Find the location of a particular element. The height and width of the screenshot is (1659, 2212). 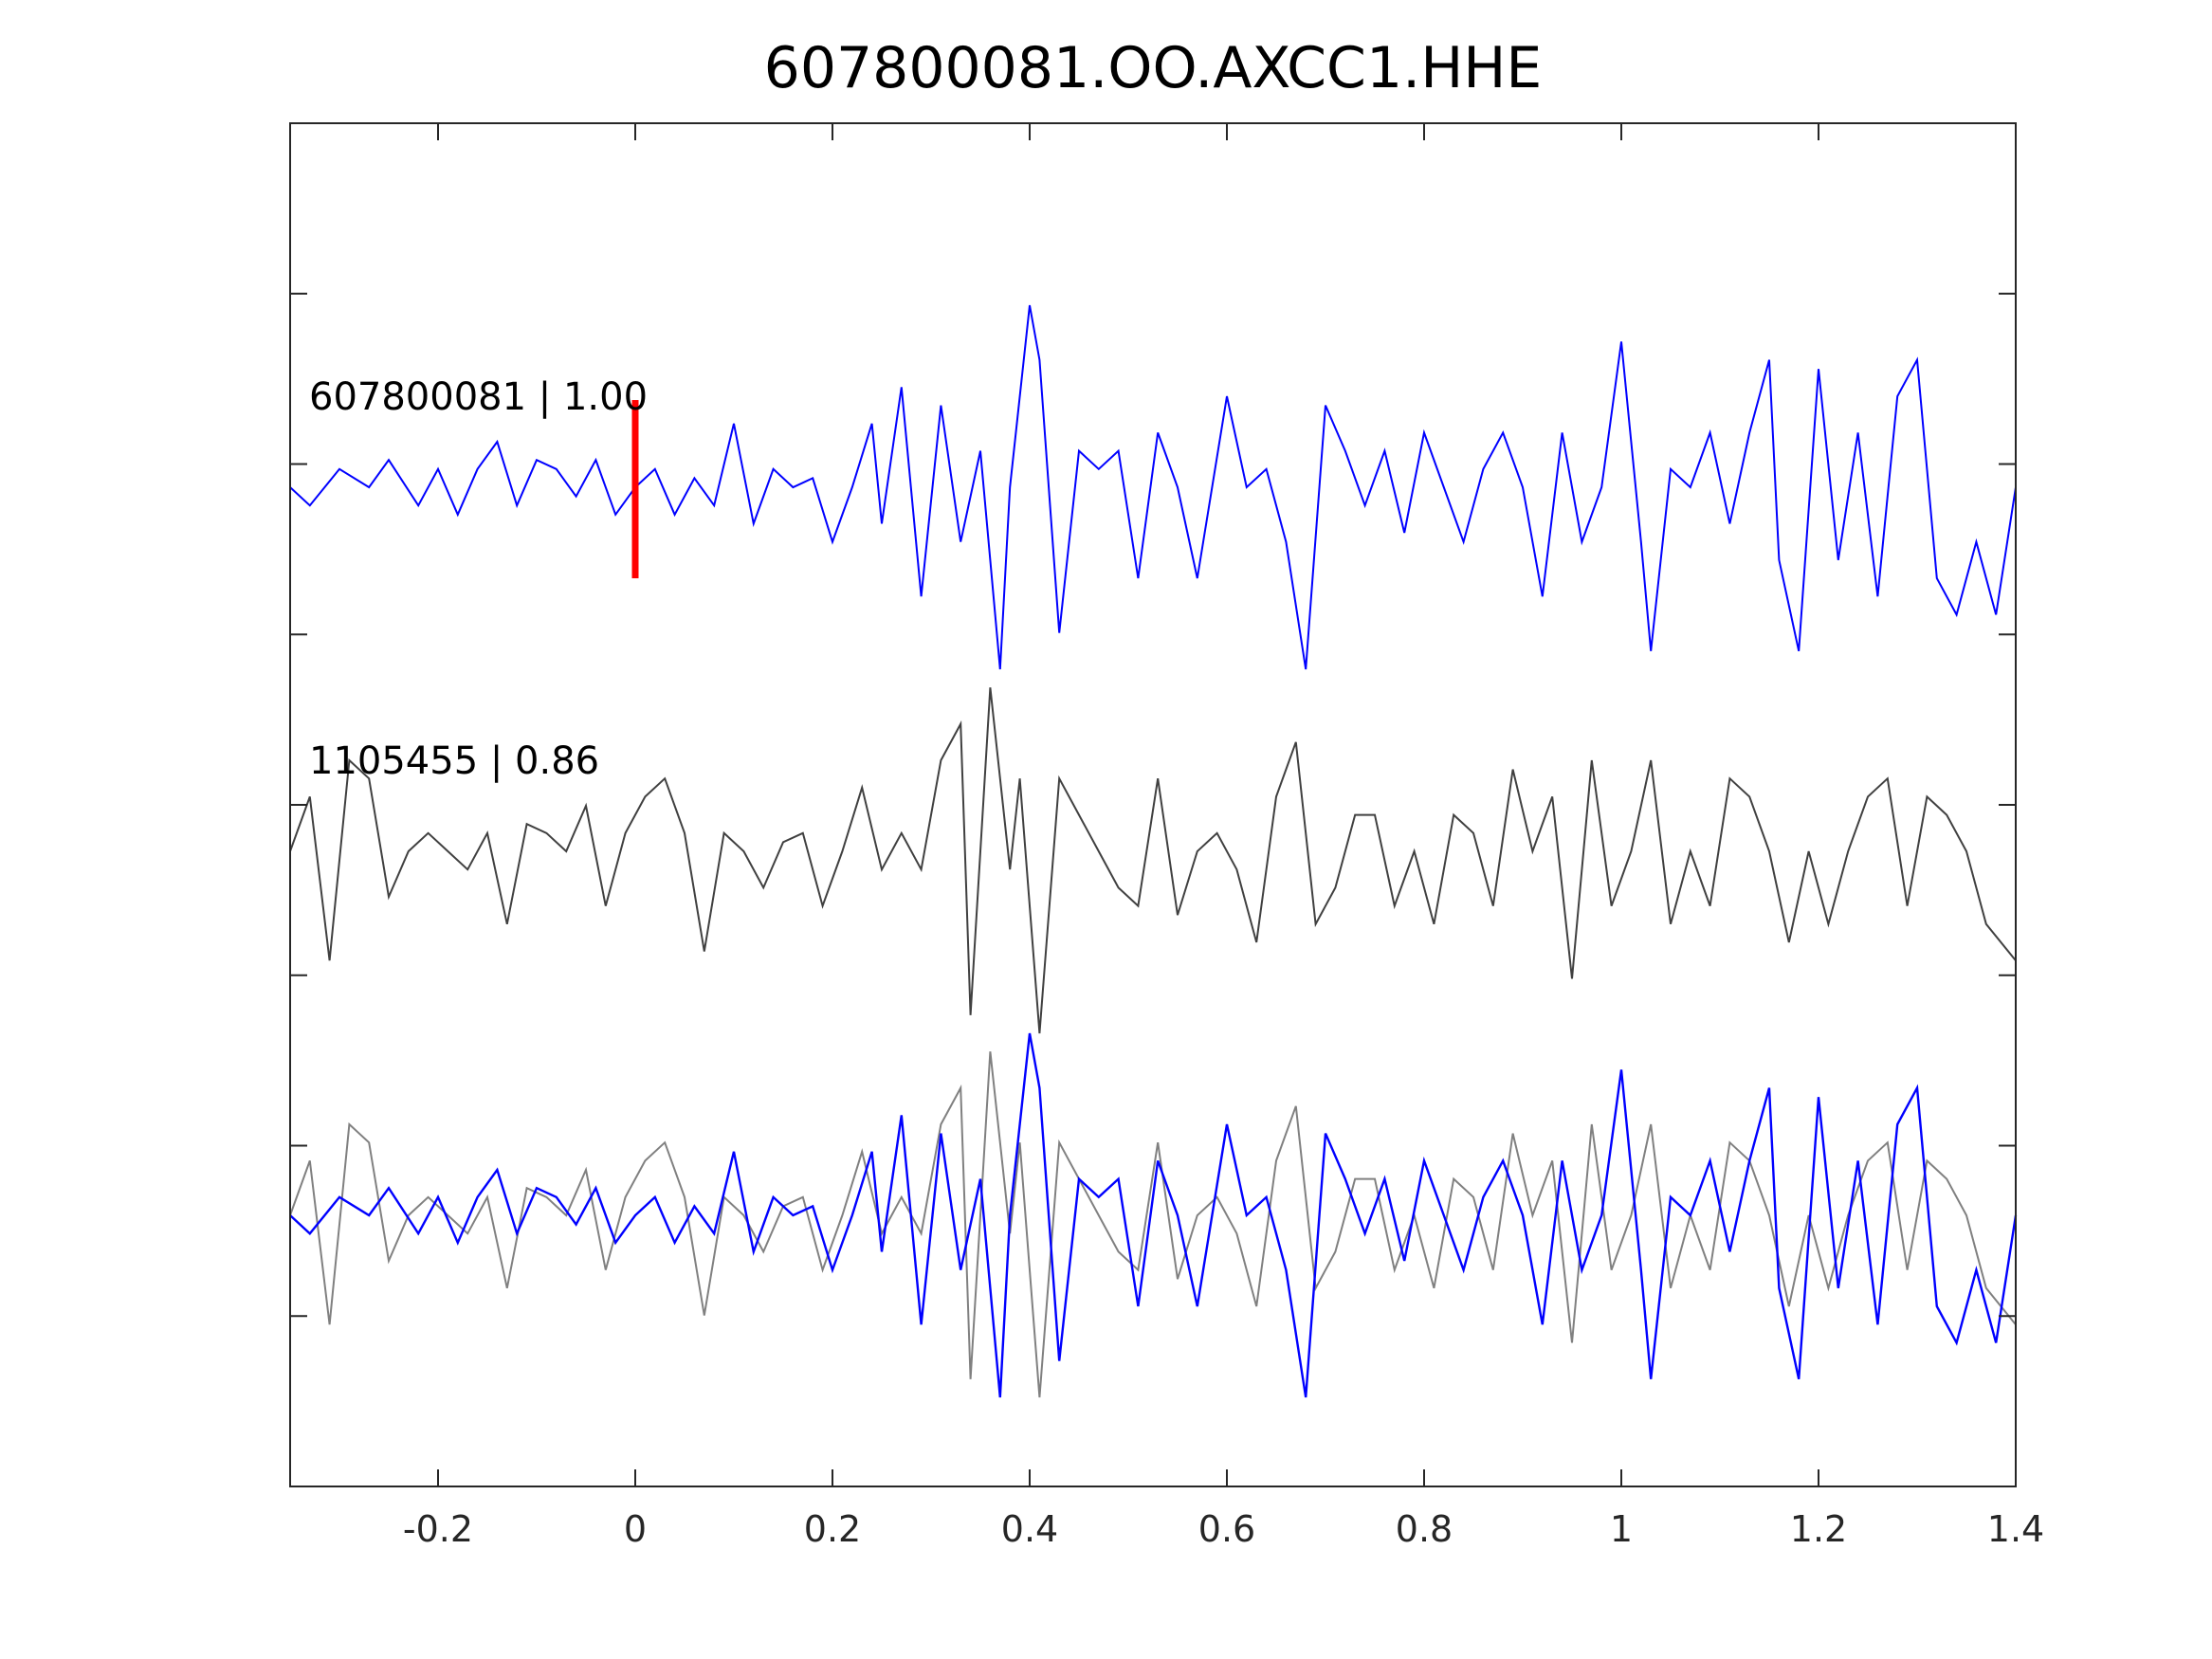

x-tick-label: 1.4 is located at coordinates (2015, 1529).